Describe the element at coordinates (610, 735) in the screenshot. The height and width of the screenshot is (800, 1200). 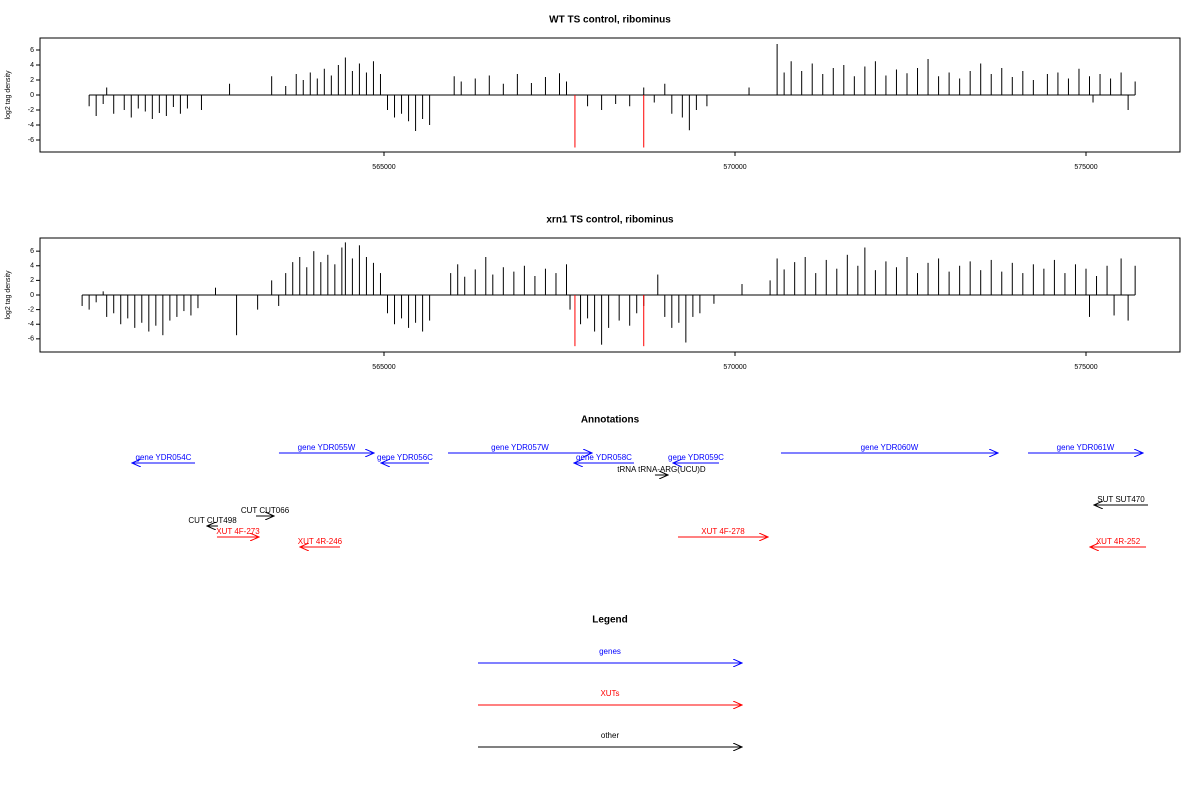
I see `legend-label: other` at that location.